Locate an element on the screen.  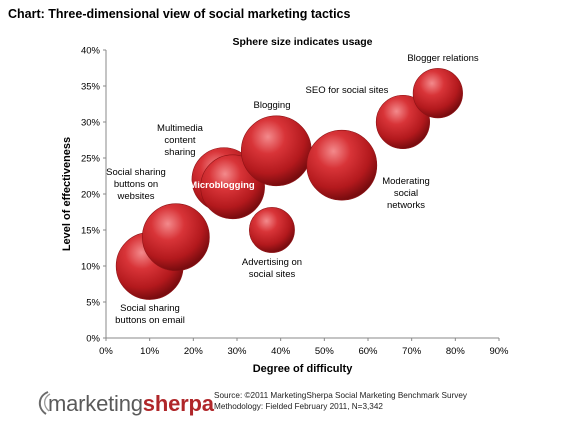
label-blogging: Blogging is located at coordinates (272, 105).